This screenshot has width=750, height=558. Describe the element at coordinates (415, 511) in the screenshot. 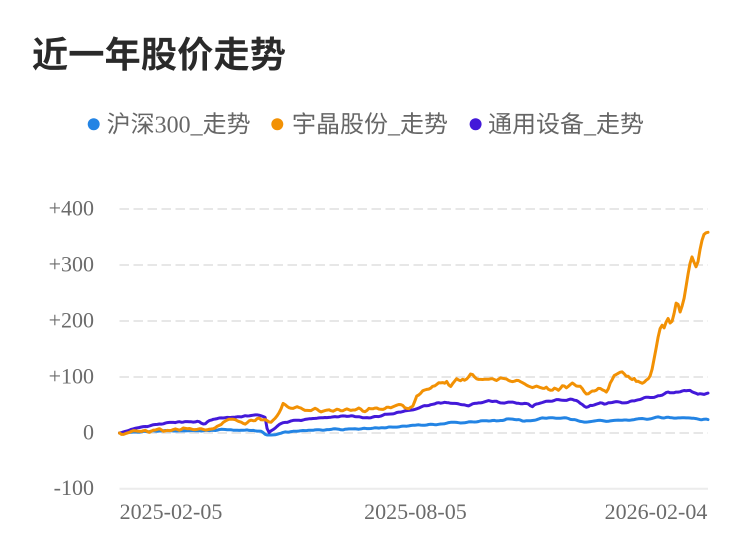

I see `svg-text: 2025-08-05` at that location.